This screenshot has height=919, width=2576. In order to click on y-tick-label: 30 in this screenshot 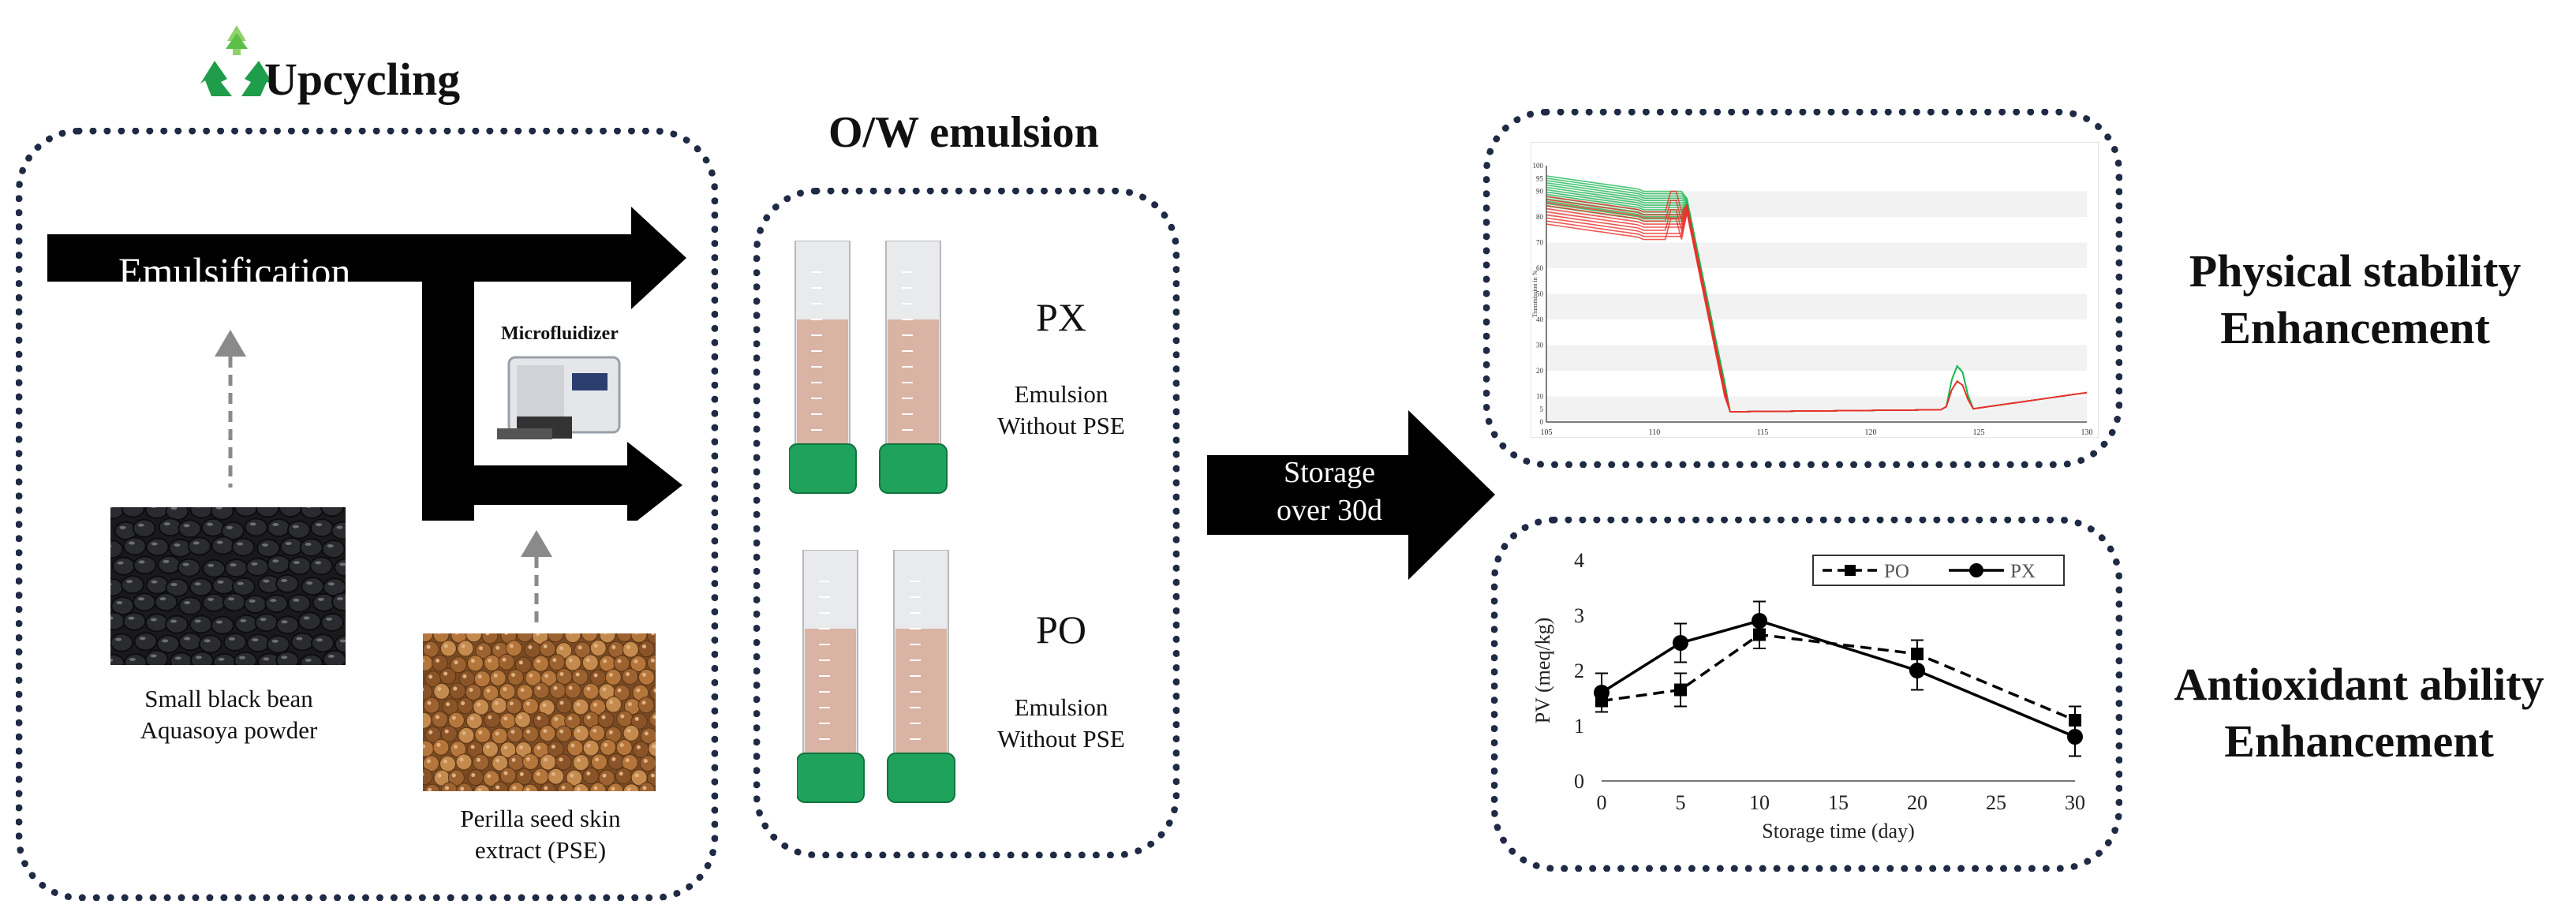, I will do `click(1540, 345)`.